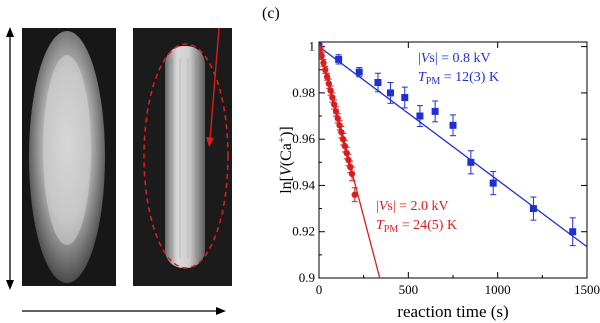  I want to click on x-tick-label: 500, so click(409, 289).